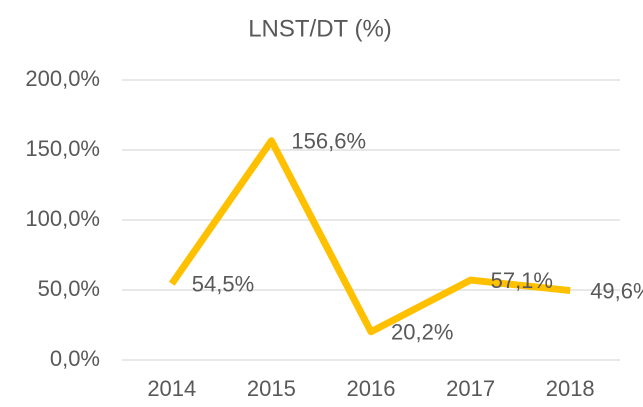 The width and height of the screenshot is (643, 407). What do you see at coordinates (470, 388) in the screenshot?
I see `x-tick-label: 2017` at bounding box center [470, 388].